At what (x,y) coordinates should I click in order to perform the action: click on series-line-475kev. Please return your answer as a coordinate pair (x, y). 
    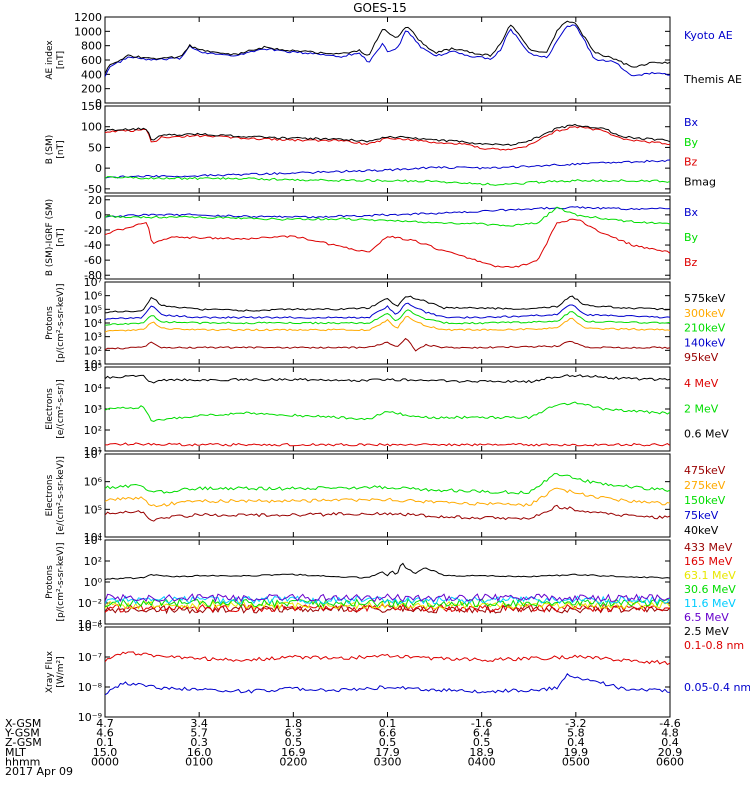
    Looking at the image, I should click on (387, 513).